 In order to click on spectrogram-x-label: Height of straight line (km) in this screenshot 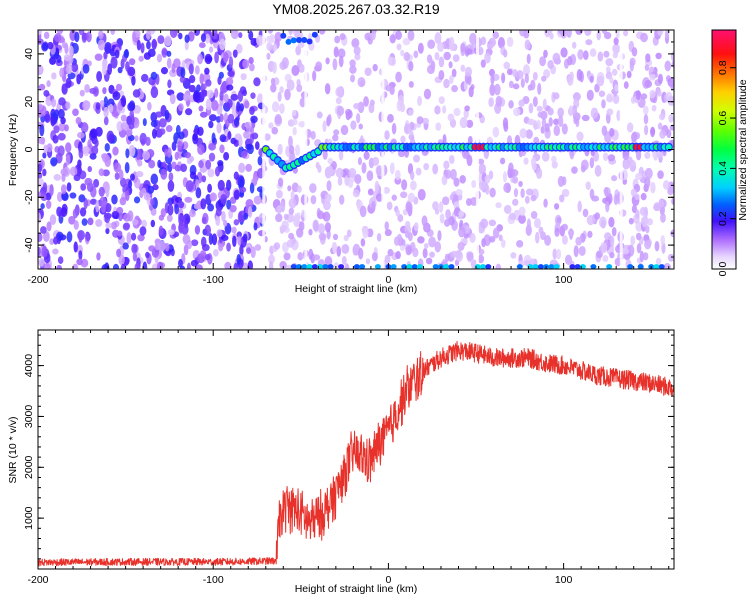, I will do `click(356, 289)`.